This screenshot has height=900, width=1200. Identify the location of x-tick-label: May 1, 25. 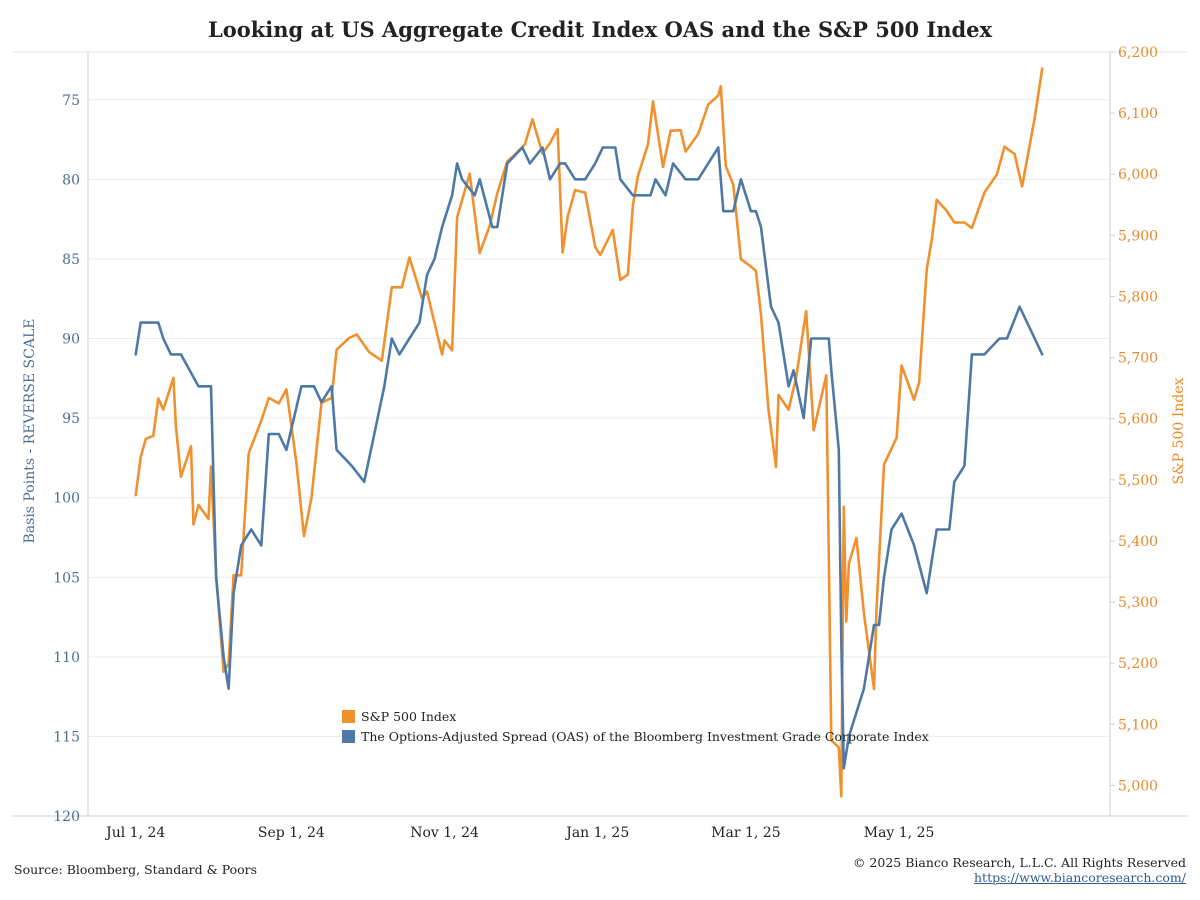
(899, 833).